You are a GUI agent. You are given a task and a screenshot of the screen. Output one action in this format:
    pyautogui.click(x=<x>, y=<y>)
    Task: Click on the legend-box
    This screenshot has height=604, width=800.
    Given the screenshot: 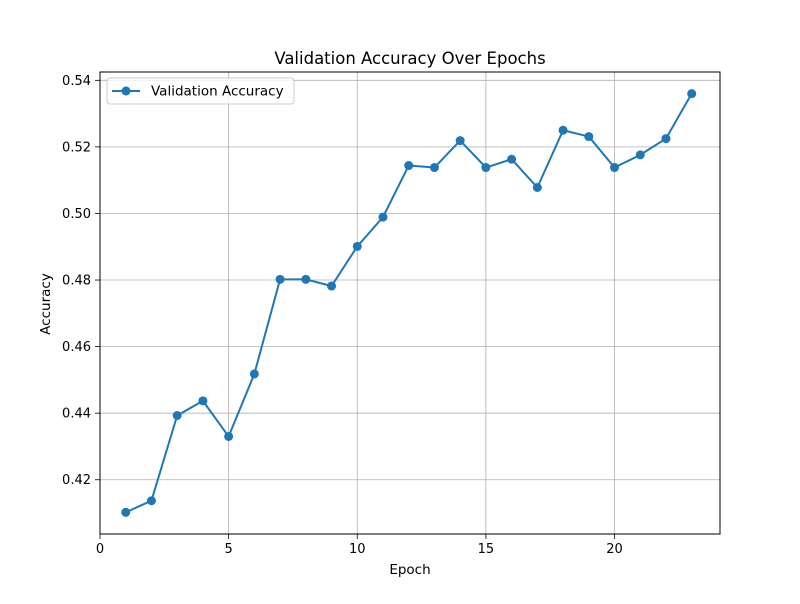 What is the action you would take?
    pyautogui.click(x=200, y=91)
    